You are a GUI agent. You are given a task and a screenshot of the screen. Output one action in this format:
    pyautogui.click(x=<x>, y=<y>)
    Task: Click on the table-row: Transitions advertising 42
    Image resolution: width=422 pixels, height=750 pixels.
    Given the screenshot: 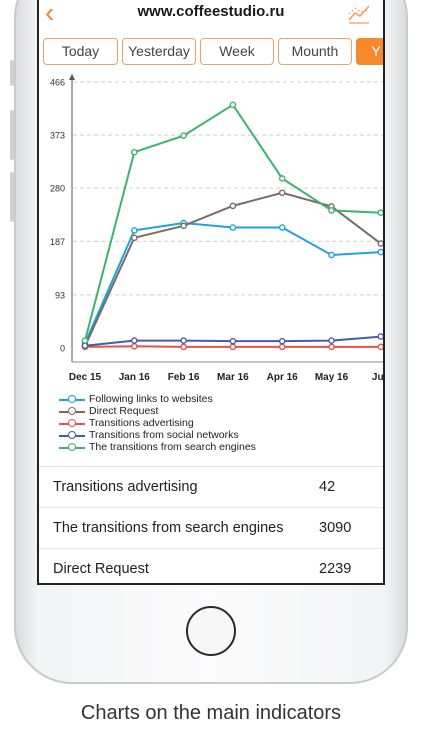 What is the action you would take?
    pyautogui.click(x=211, y=486)
    